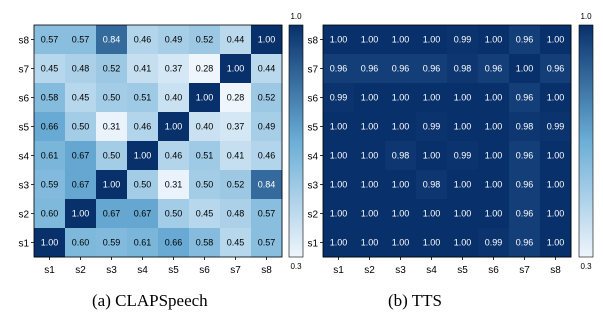 This screenshot has height=325, width=603. I want to click on x-tick-label: s1, so click(49, 270).